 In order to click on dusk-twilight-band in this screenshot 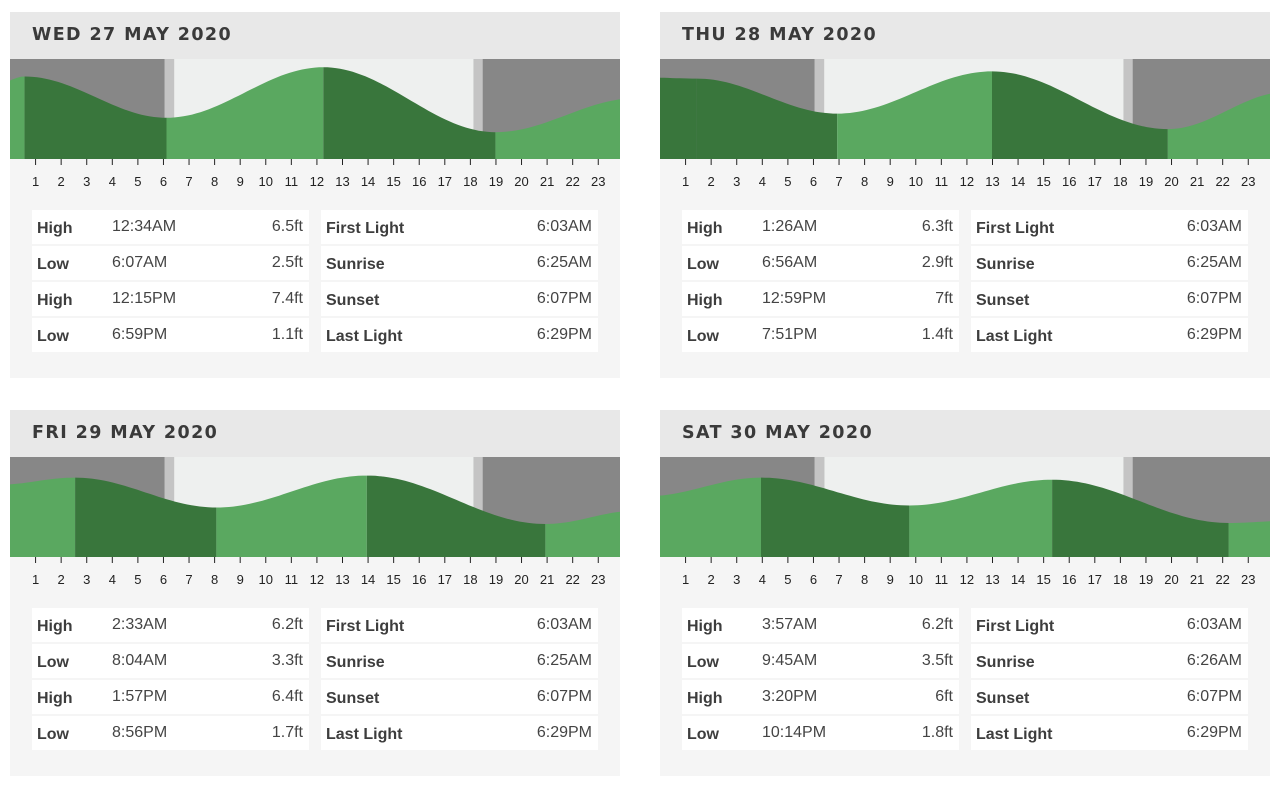, I will do `click(1128, 109)`.